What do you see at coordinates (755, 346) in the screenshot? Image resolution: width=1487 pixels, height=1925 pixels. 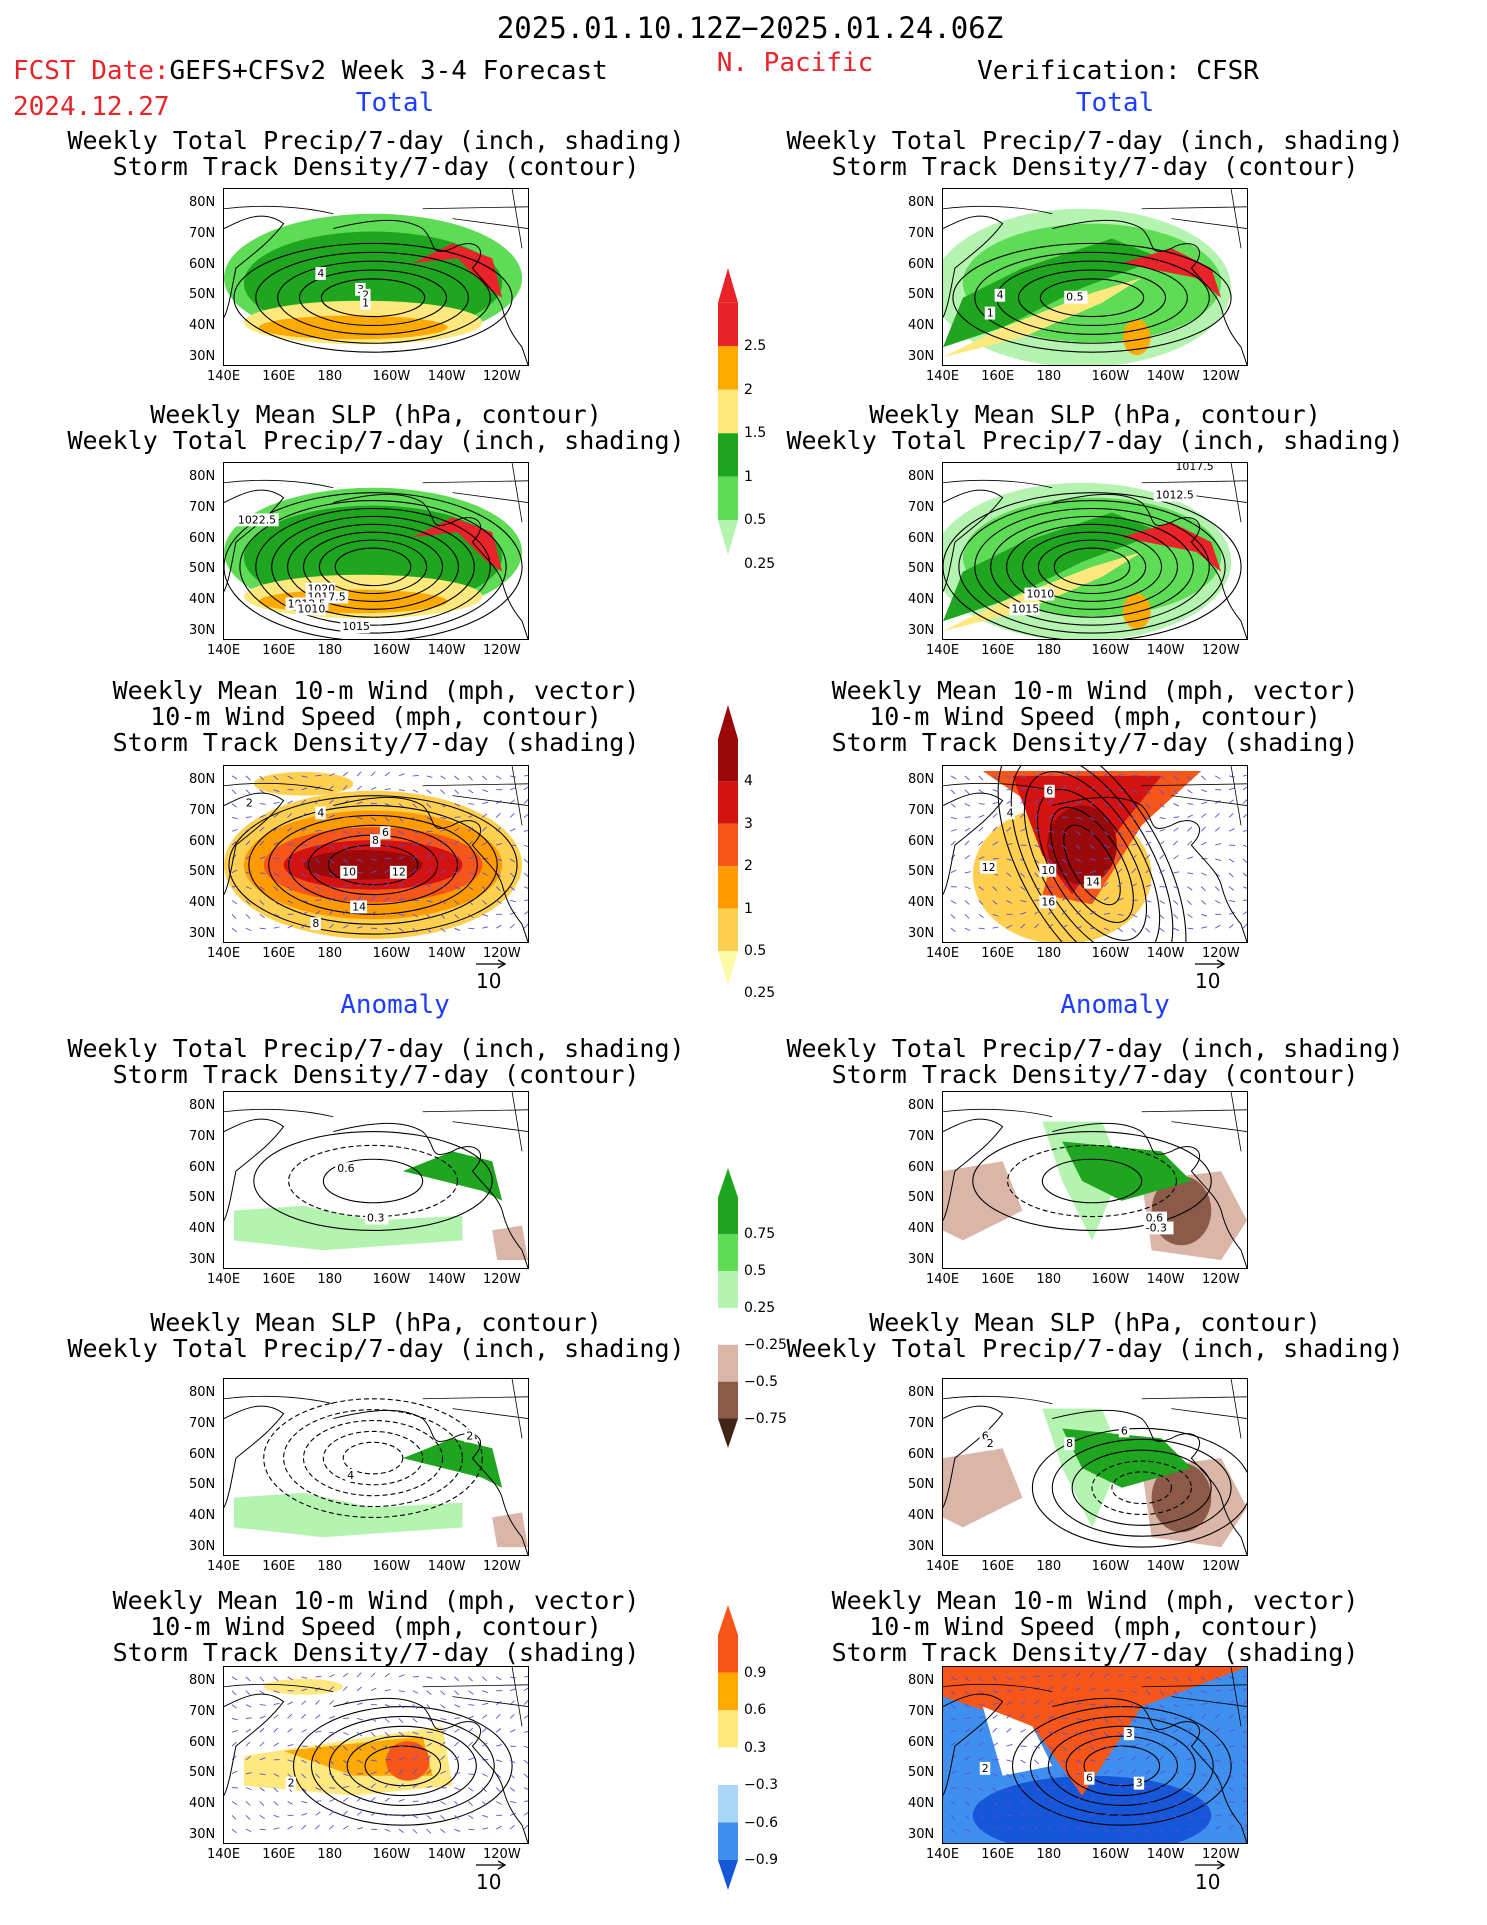 I see `colorbar-label: 2.5` at bounding box center [755, 346].